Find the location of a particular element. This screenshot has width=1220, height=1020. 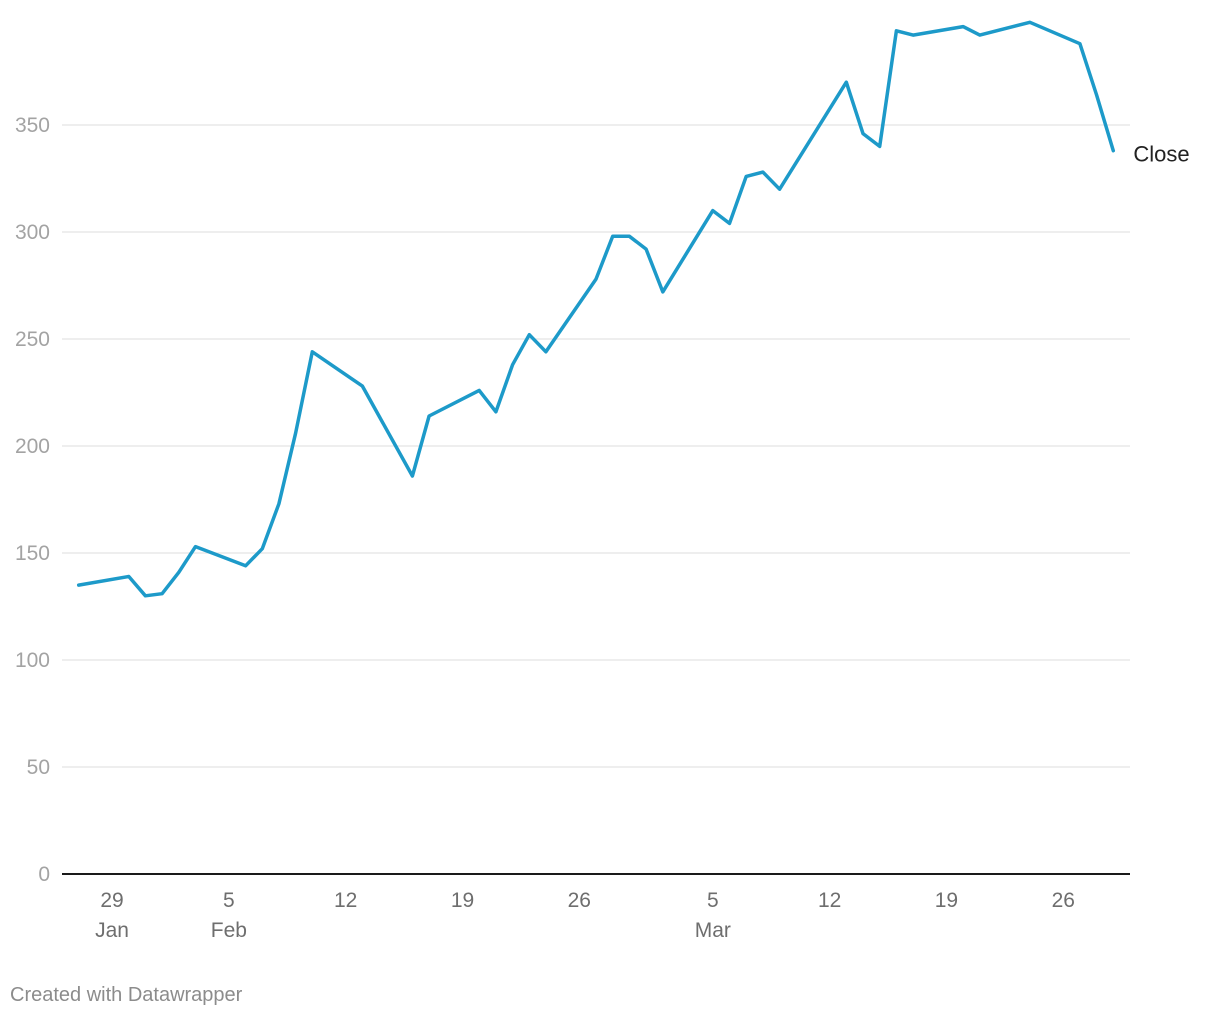

y-tick-label: 0 is located at coordinates (44, 874).